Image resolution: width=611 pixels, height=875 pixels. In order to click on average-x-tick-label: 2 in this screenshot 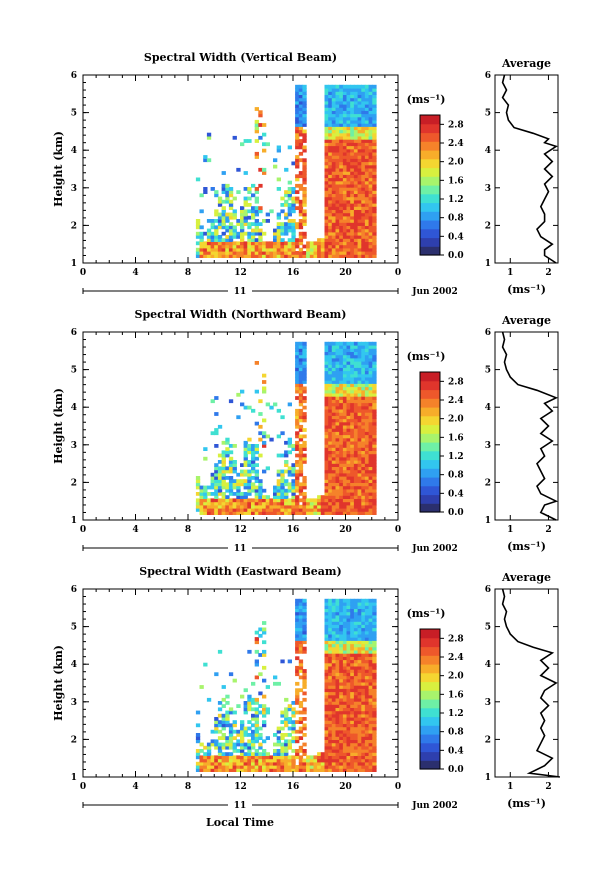, I will do `click(548, 273)`.